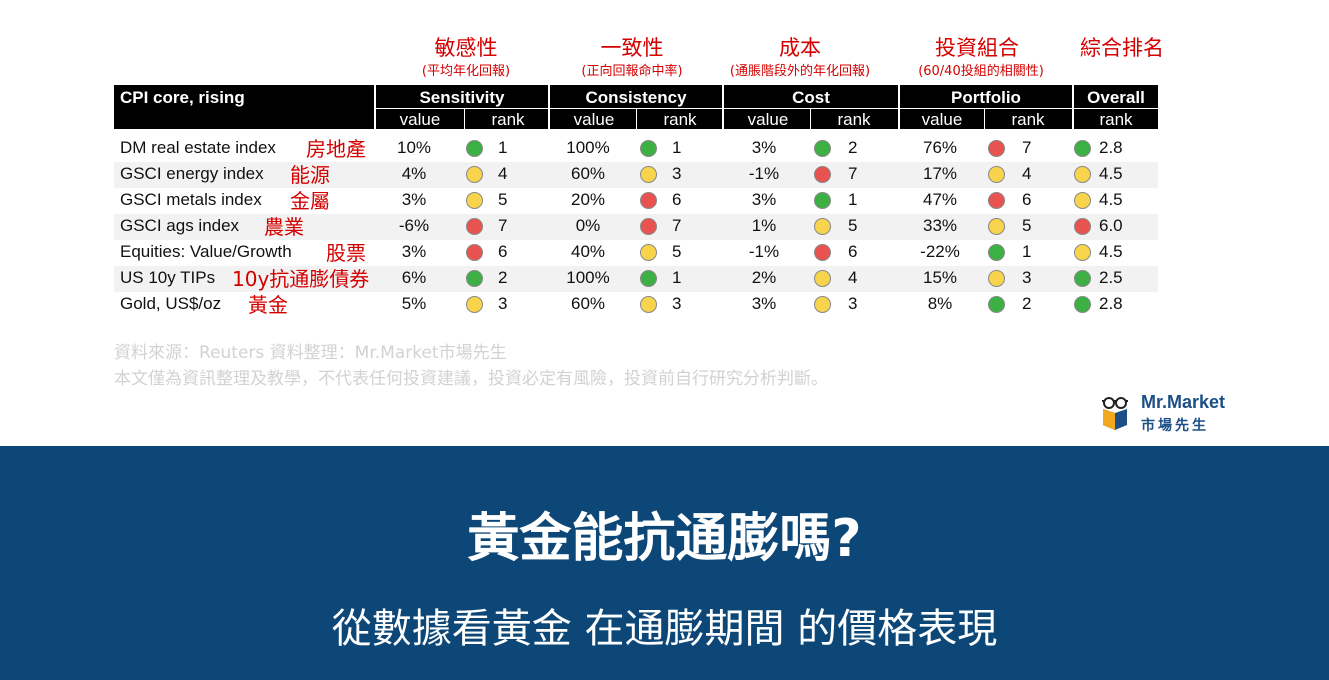 This screenshot has height=680, width=1329. What do you see at coordinates (677, 251) in the screenshot?
I see `cons-rank: 5` at bounding box center [677, 251].